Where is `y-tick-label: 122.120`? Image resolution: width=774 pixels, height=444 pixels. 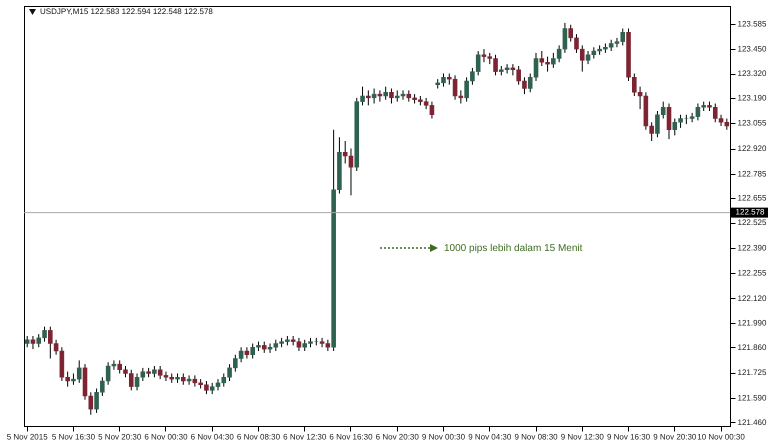 y-tick-label: 122.120 is located at coordinates (752, 298).